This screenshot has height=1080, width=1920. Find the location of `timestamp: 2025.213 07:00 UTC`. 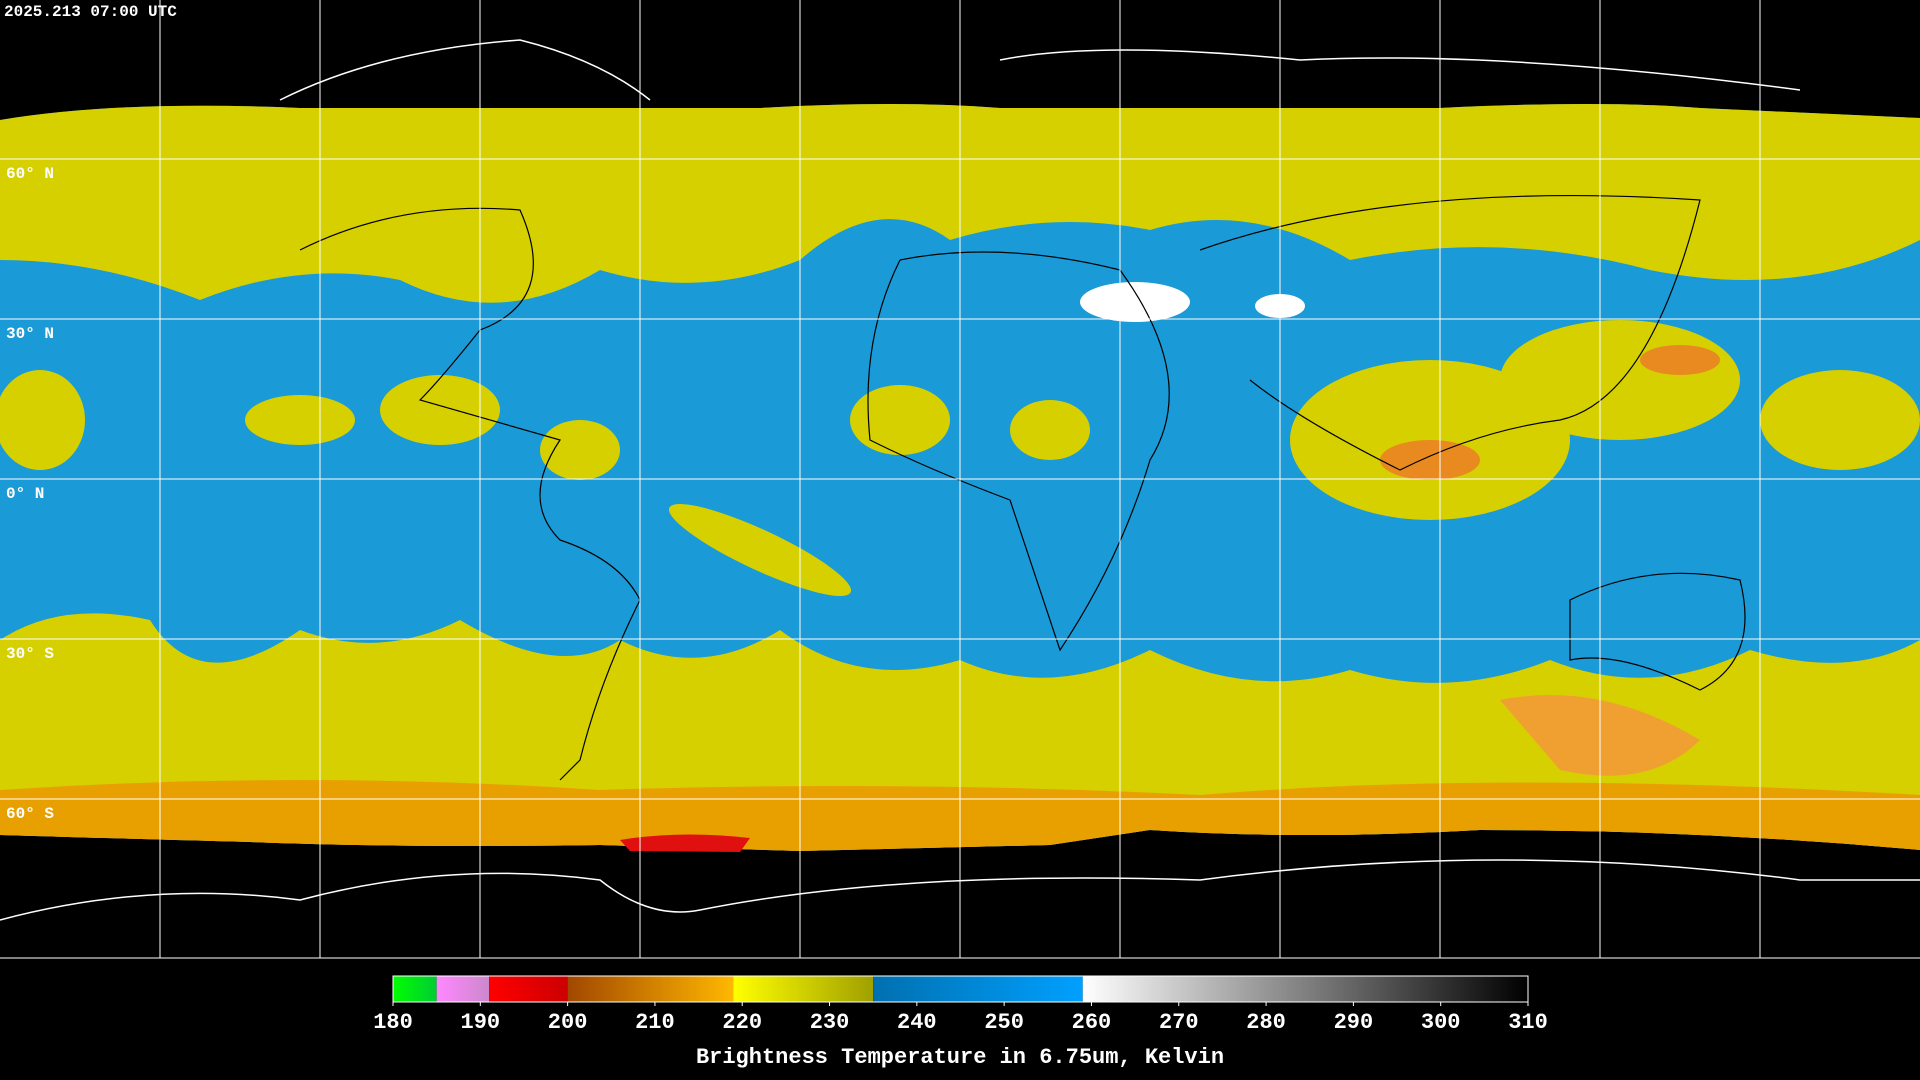

timestamp: 2025.213 07:00 UTC is located at coordinates (90, 12).